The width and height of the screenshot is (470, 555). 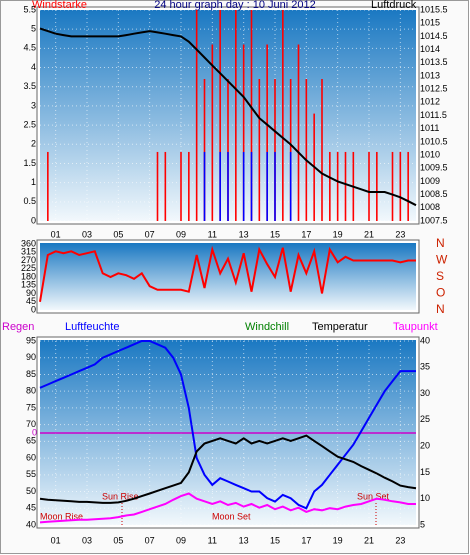 I want to click on y-tick-label: 2, so click(x=33, y=144).